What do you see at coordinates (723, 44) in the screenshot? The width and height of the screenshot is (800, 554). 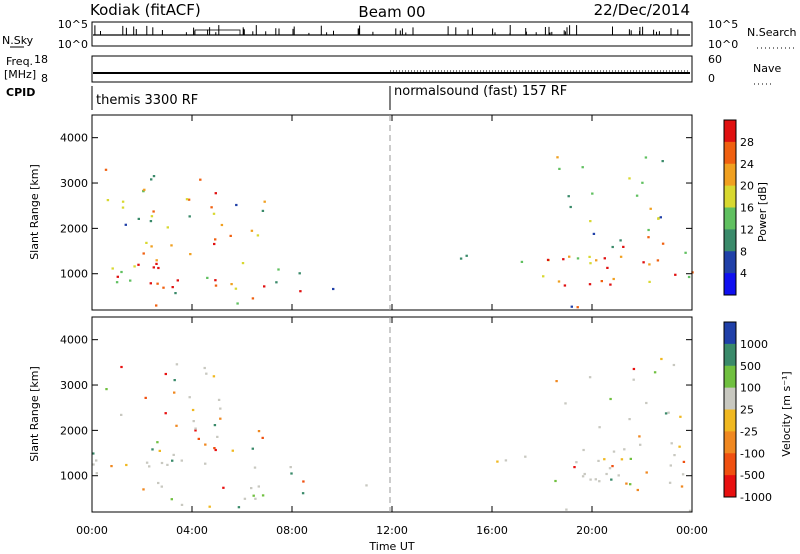 I see `nsearch-tick-bottom: 10^0` at bounding box center [723, 44].